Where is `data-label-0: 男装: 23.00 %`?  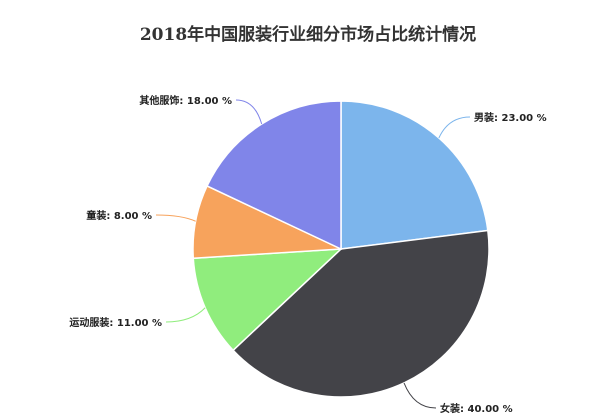 data-label-0: 男装: 23.00 % is located at coordinates (510, 117).